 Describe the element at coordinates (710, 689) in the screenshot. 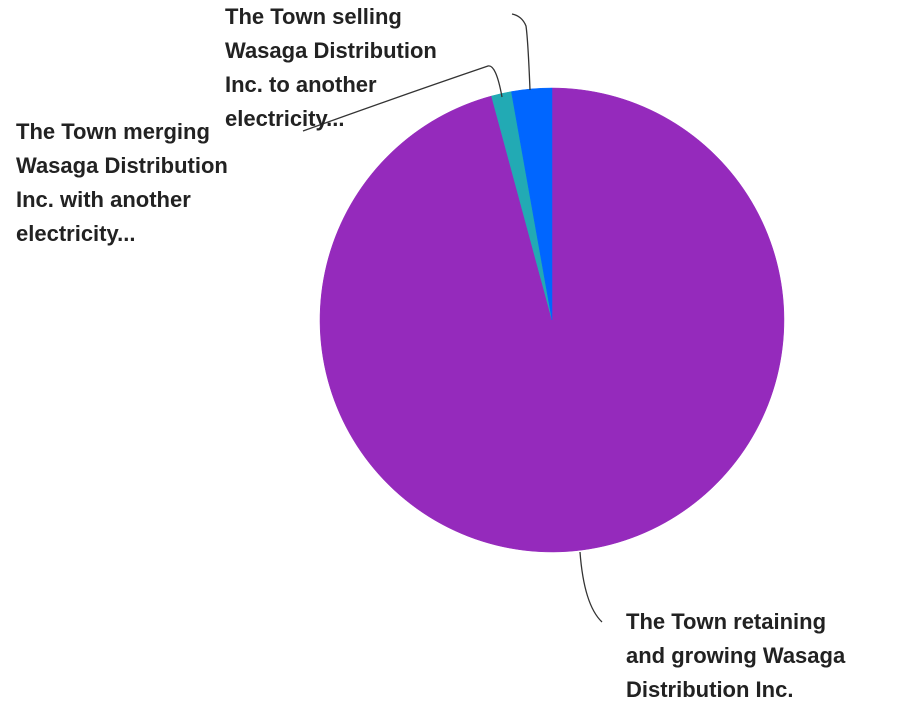

I see `label-retaining-line-3: Distribution Inc.` at that location.